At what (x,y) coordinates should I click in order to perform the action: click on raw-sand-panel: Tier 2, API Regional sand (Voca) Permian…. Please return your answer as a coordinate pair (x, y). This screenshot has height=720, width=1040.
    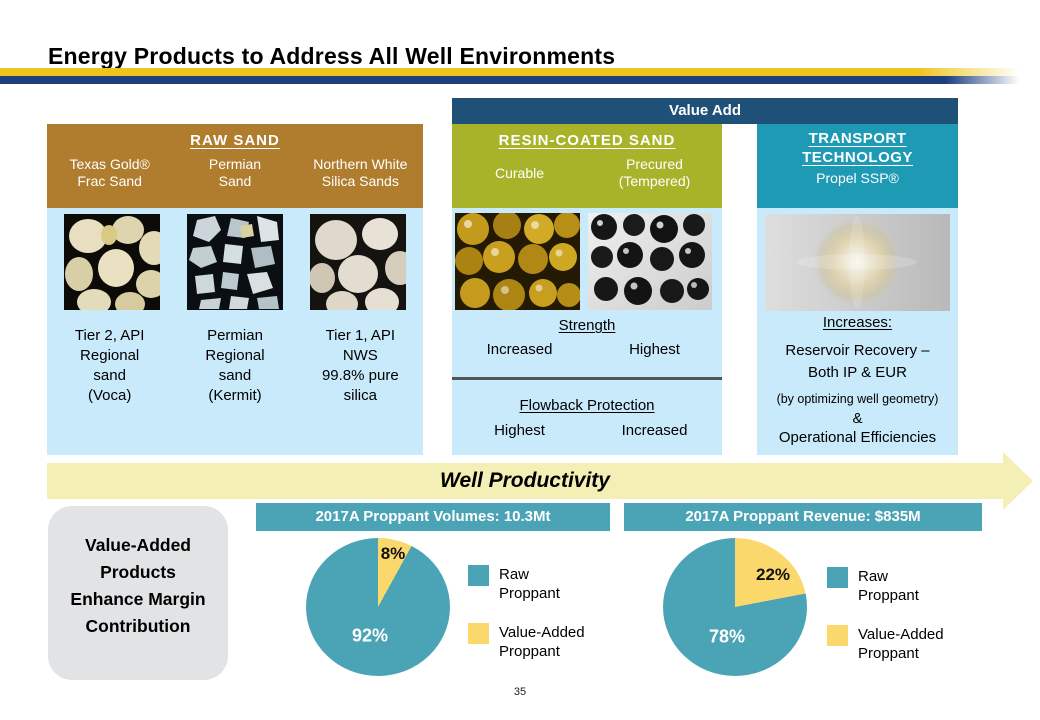
    Looking at the image, I should click on (235, 331).